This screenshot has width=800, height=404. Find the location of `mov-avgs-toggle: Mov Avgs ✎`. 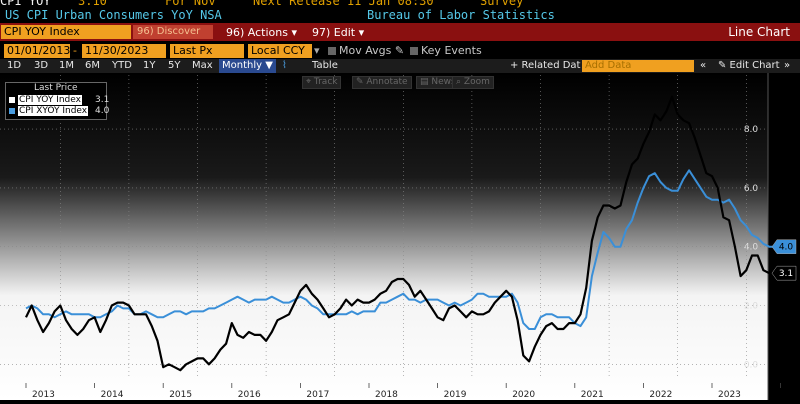

mov-avgs-toggle: Mov Avgs ✎ is located at coordinates (366, 51).